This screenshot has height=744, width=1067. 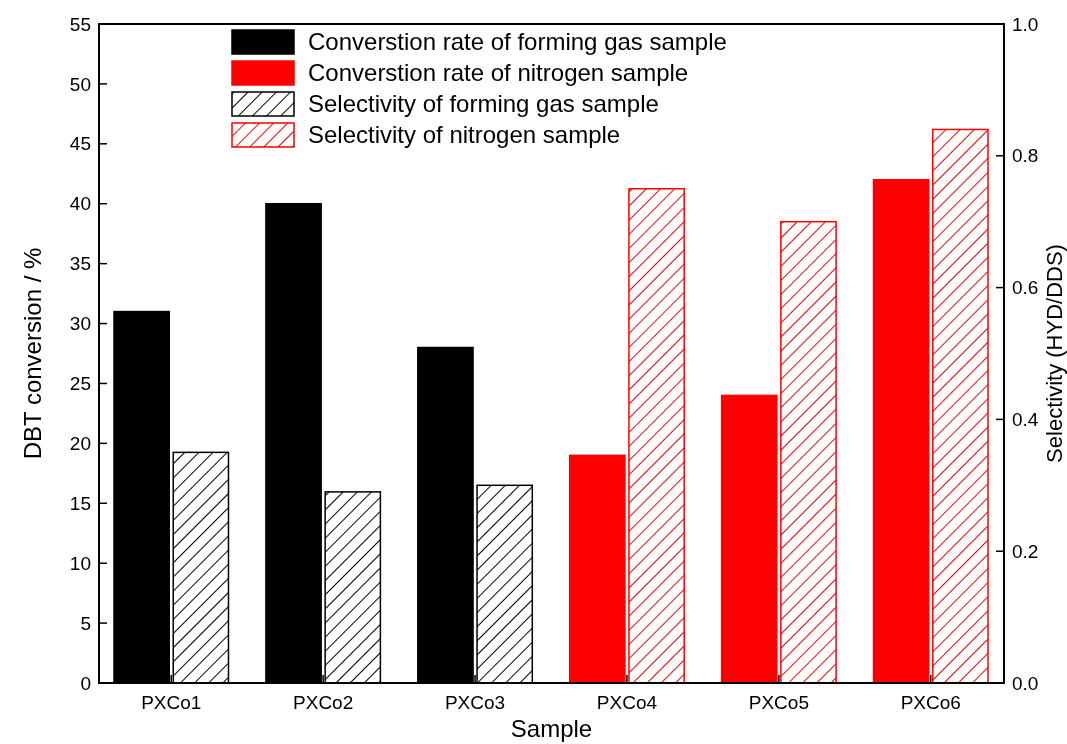 What do you see at coordinates (1025, 683) in the screenshot?
I see `y2-tick-label: 0.0` at bounding box center [1025, 683].